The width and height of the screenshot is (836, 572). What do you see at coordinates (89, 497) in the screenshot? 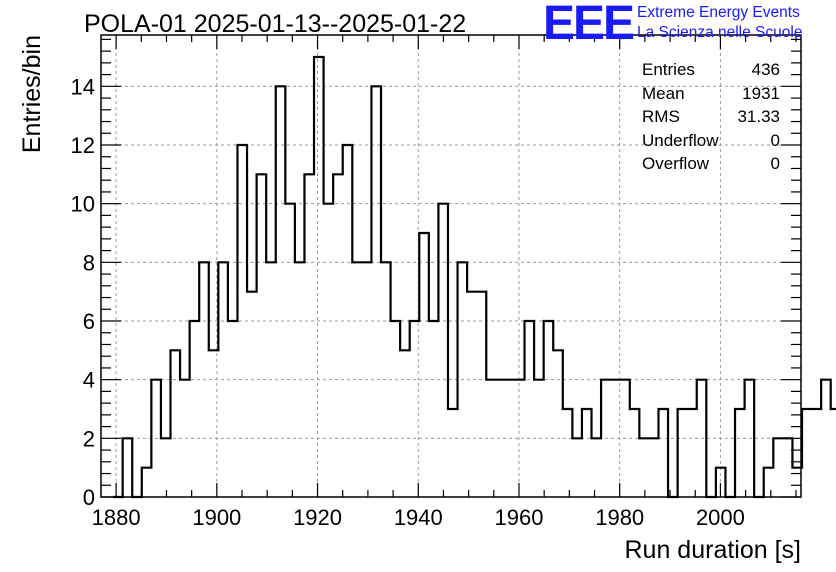
I see `y-tick-label: 0` at bounding box center [89, 497].